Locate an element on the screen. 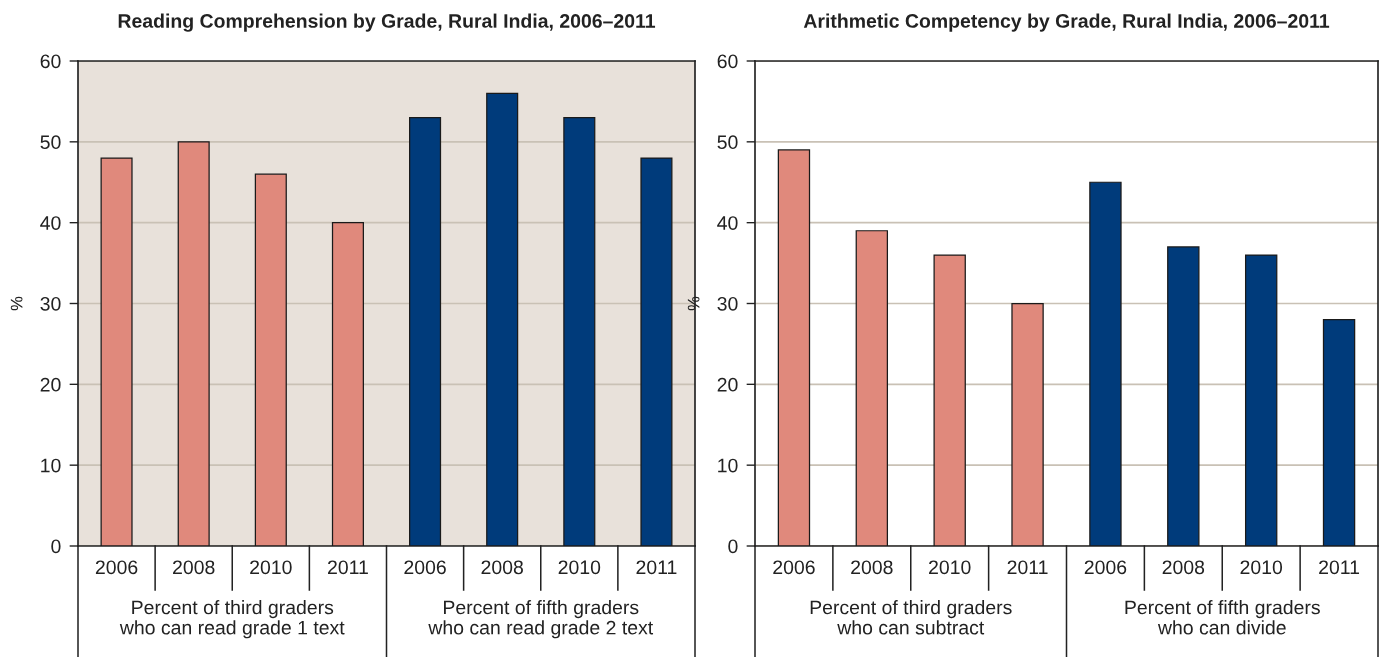 The image size is (1388, 657). chart-title: Reading Comprehension by Grade, Rural India, 2006–2011 is located at coordinates (387, 22).